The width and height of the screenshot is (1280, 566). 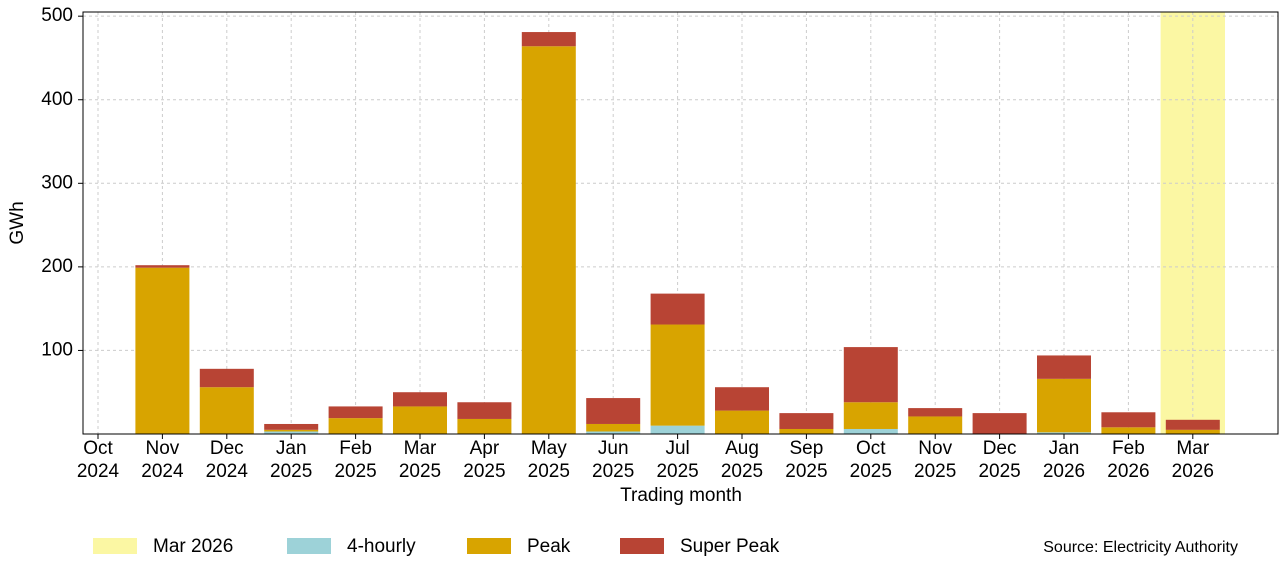 What do you see at coordinates (420, 460) in the screenshot?
I see `x-tick-label: Mar 2025` at bounding box center [420, 460].